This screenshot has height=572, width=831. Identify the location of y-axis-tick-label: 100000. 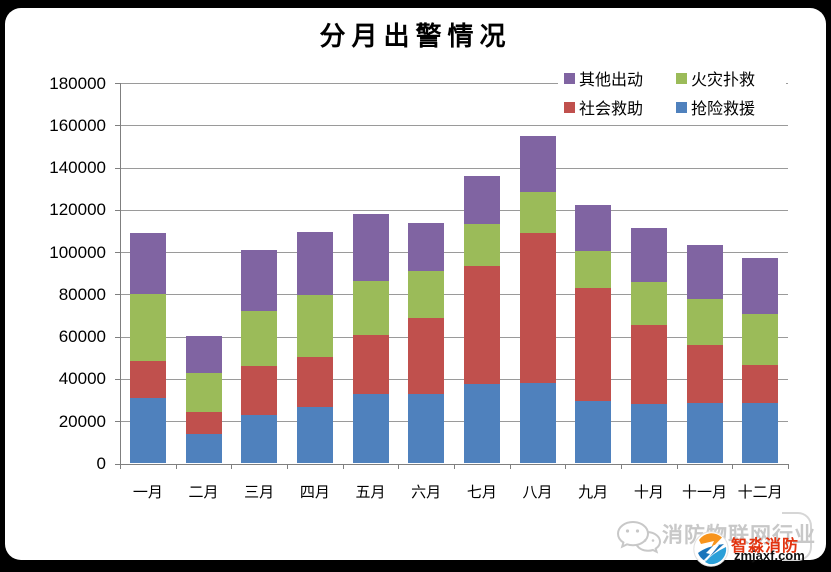
(77, 252).